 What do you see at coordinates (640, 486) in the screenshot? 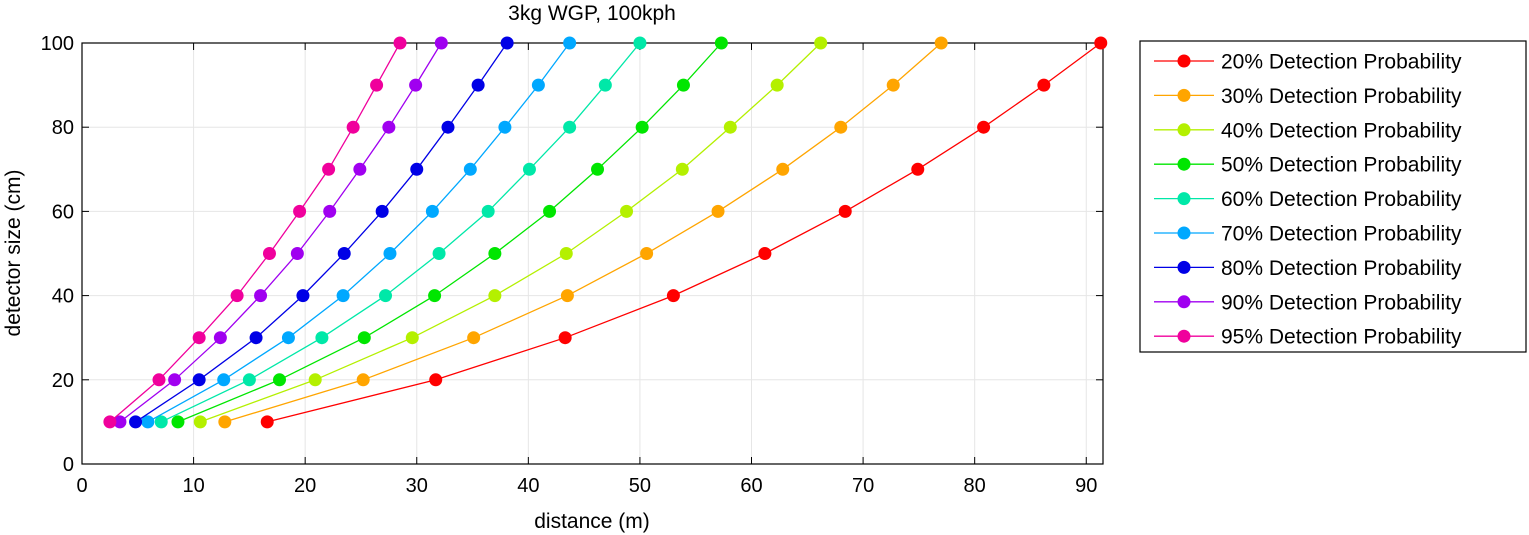
I see `x-tick-label: 50` at bounding box center [640, 486].